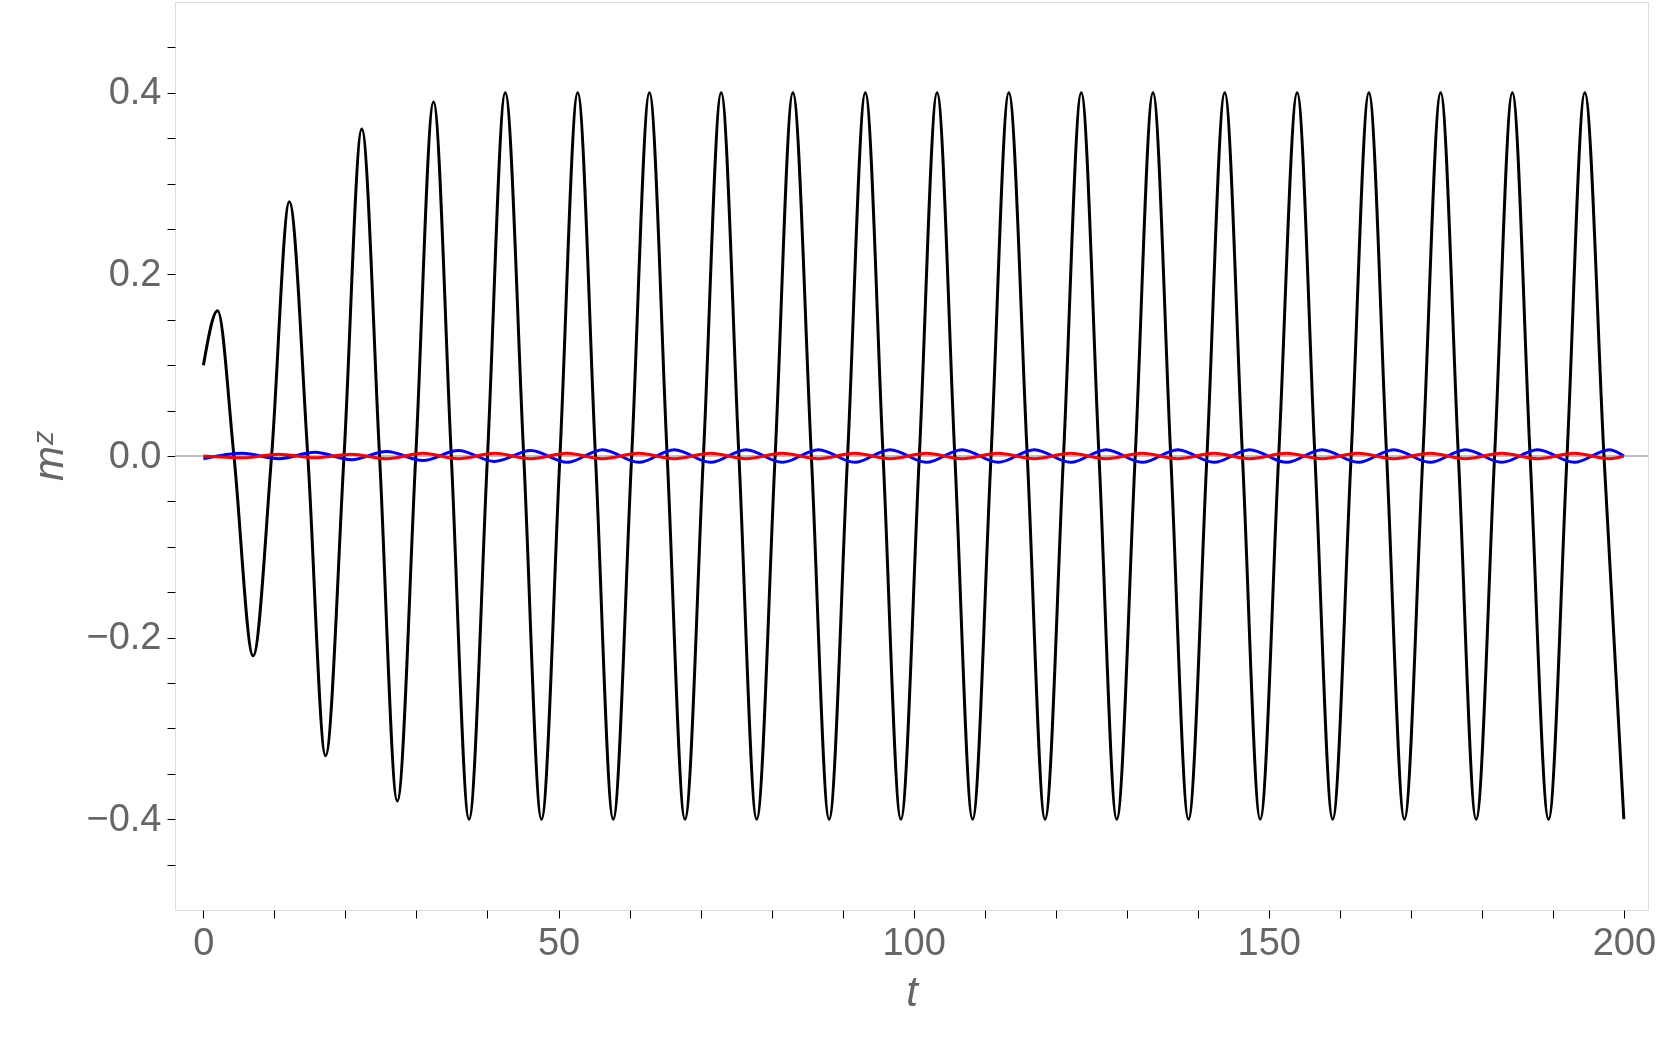  I want to click on y-tick-label: −0.4, so click(124, 817).